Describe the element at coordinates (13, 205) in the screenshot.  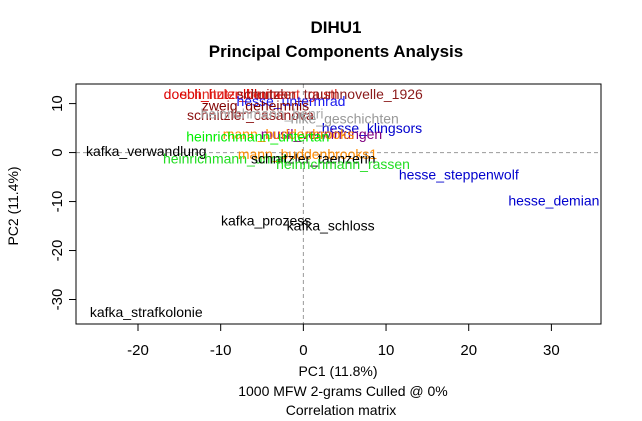
I see `y-axis-label: PC2 (11.4%)` at that location.